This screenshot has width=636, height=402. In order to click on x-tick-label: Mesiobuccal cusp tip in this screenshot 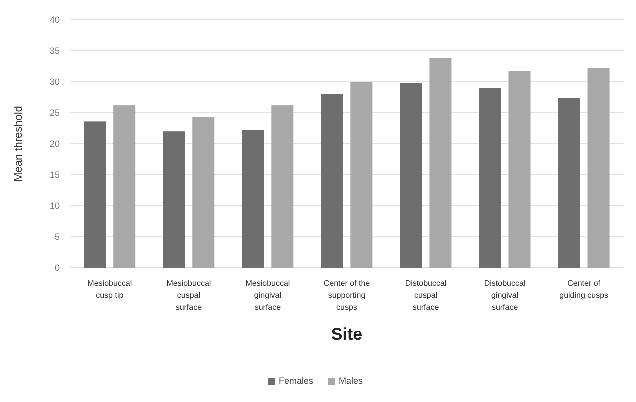, I will do `click(110, 289)`.